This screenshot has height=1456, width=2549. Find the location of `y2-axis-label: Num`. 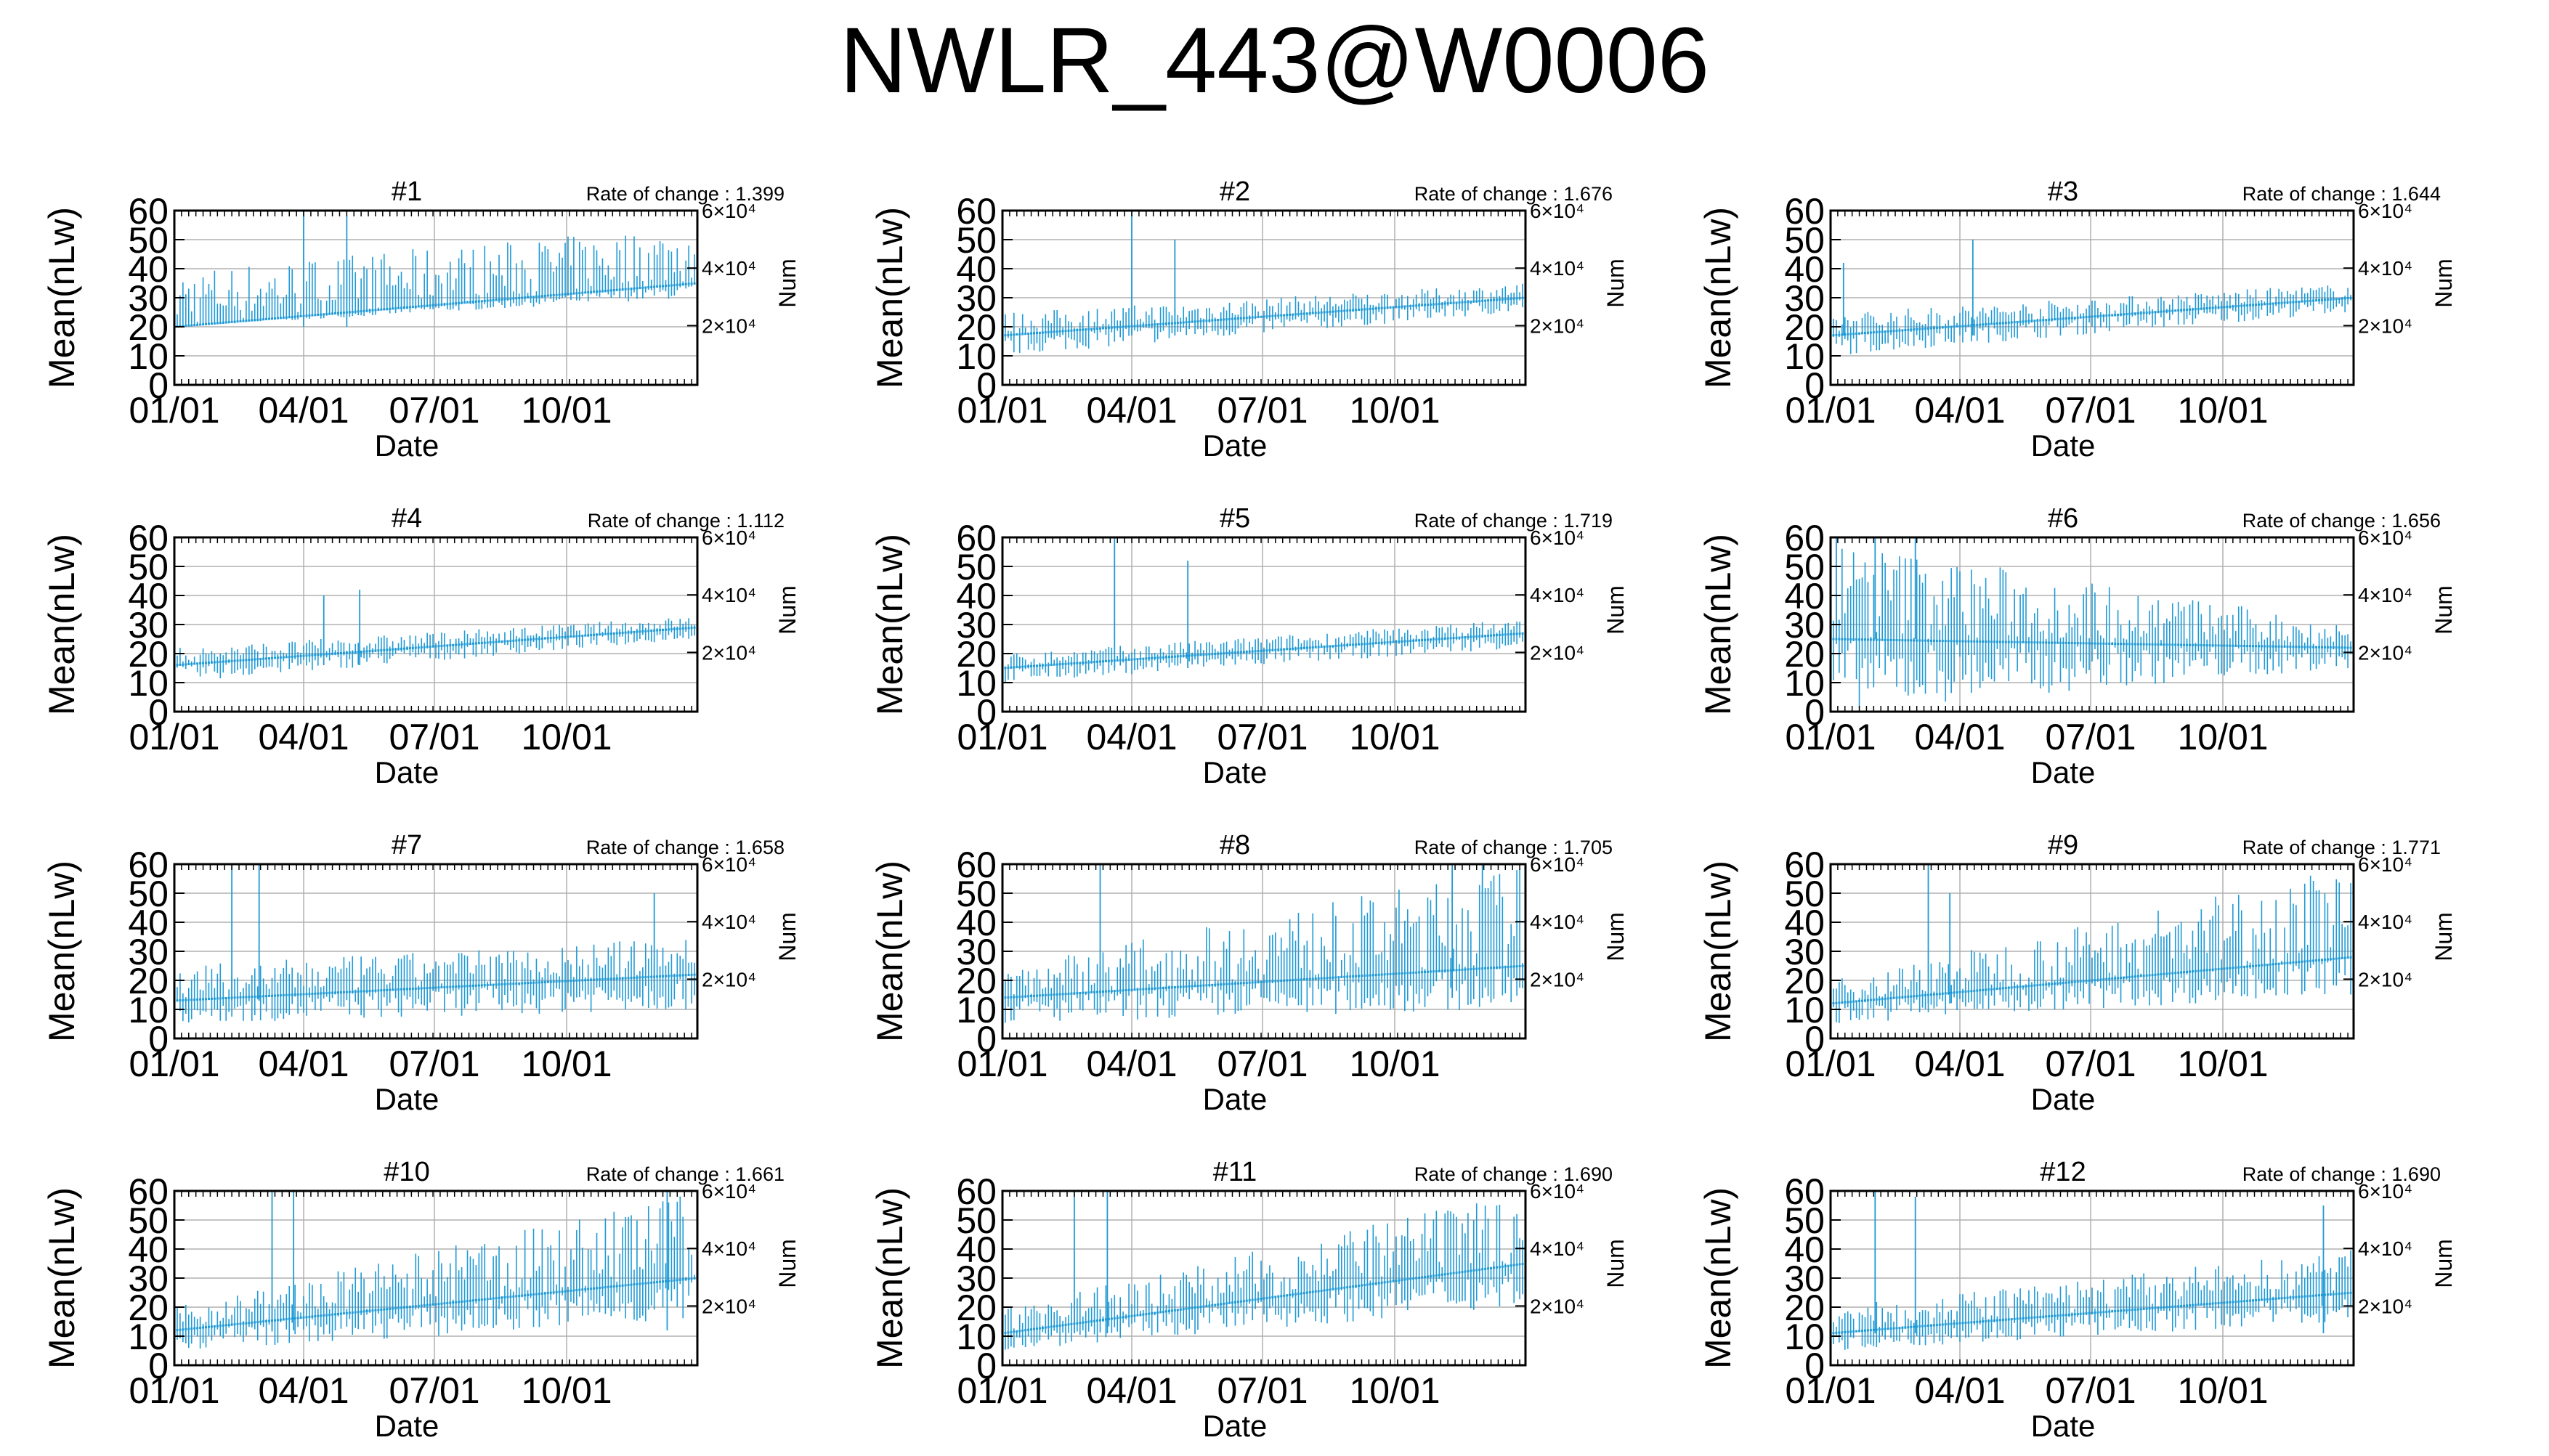

y2-axis-label: Num is located at coordinates (788, 284).